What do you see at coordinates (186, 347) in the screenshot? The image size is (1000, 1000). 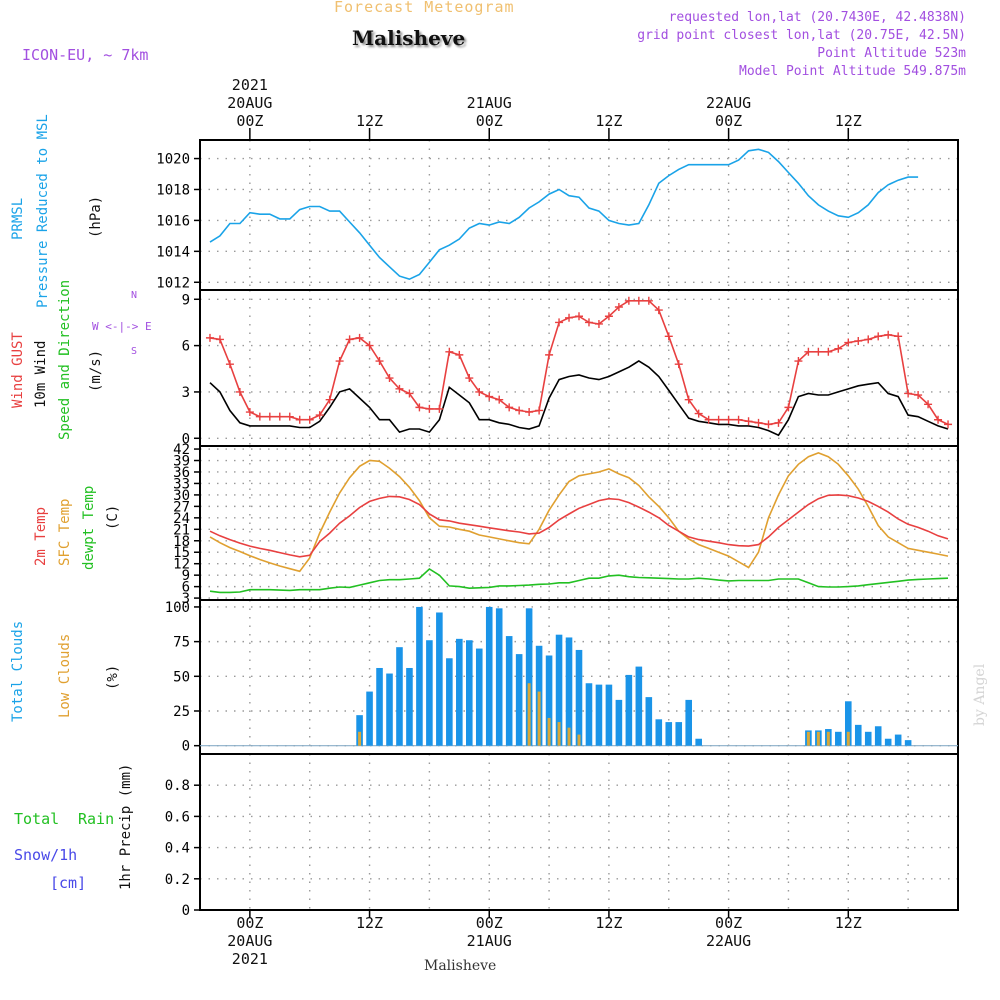 I see `y-tick-label: 6` at bounding box center [186, 347].